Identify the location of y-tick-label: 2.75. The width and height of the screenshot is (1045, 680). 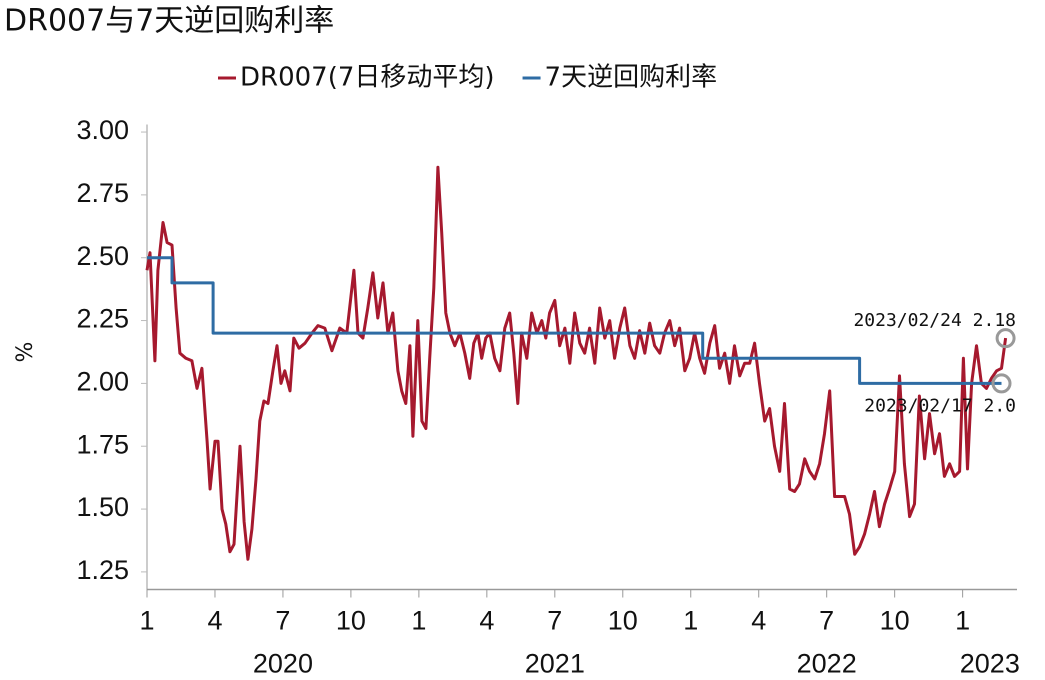
(102, 193).